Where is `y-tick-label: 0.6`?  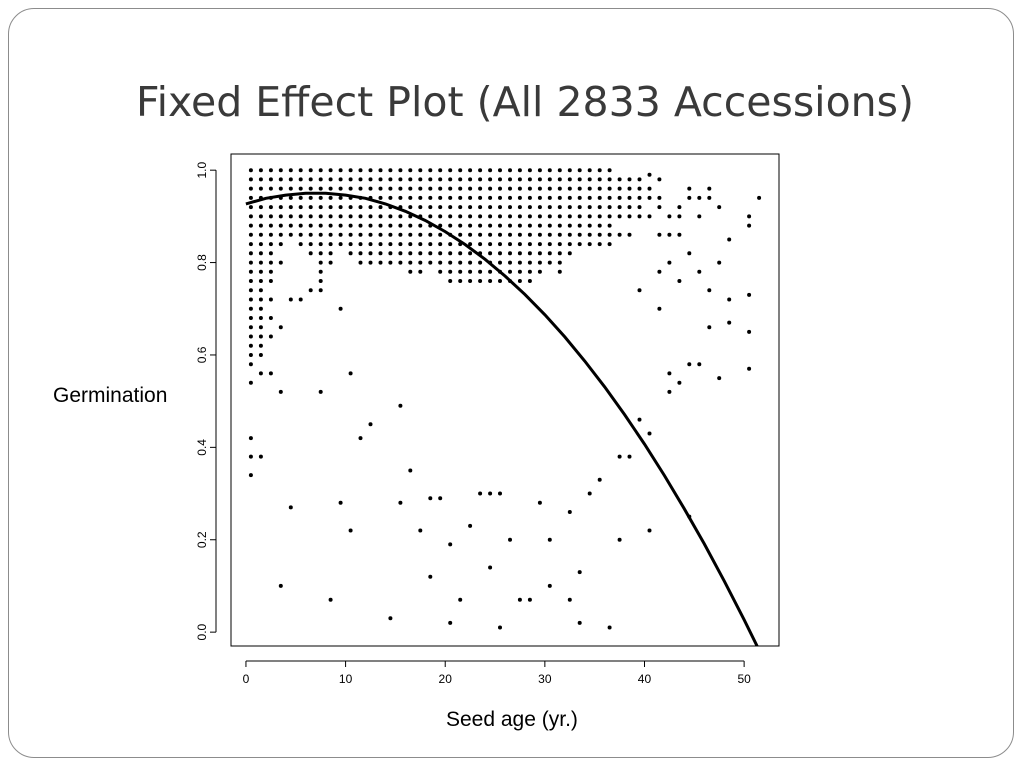
y-tick-label: 0.6 is located at coordinates (202, 354).